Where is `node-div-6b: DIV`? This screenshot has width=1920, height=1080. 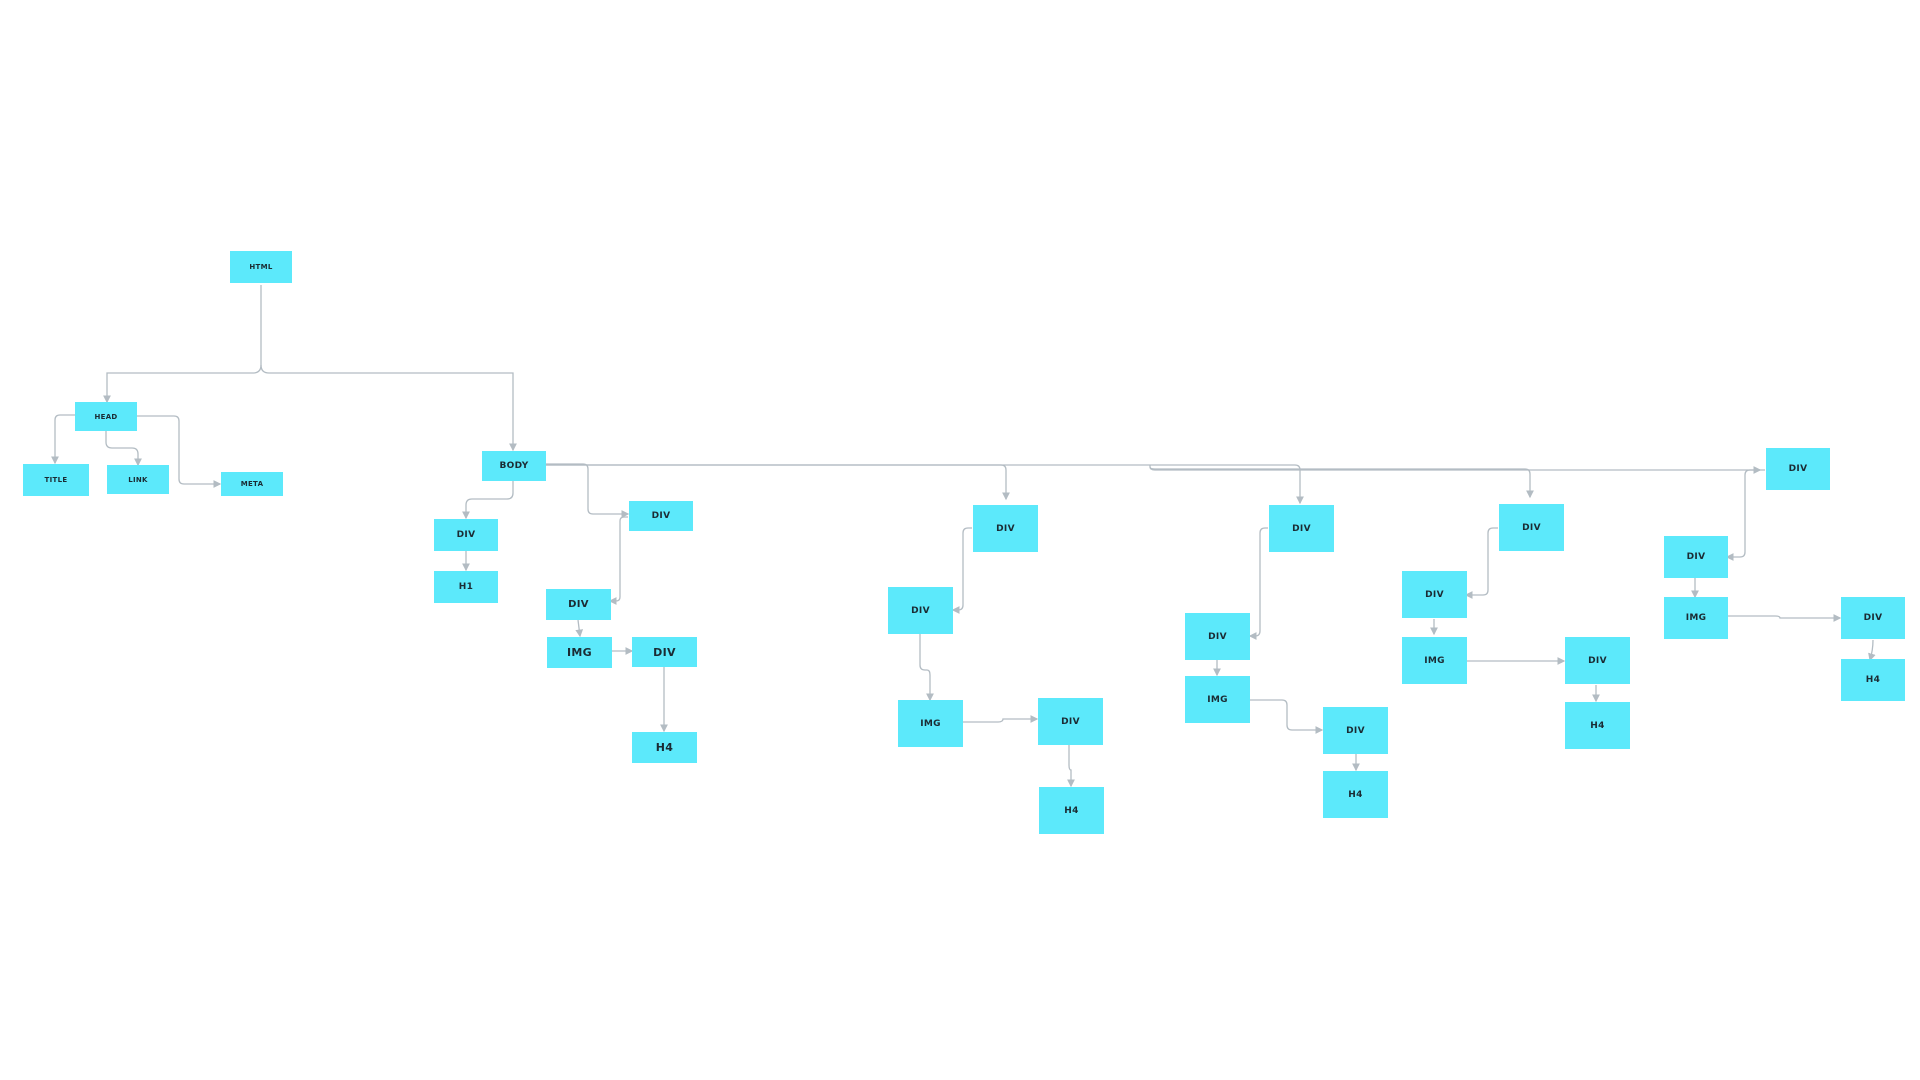 node-div-6b: DIV is located at coordinates (1873, 618).